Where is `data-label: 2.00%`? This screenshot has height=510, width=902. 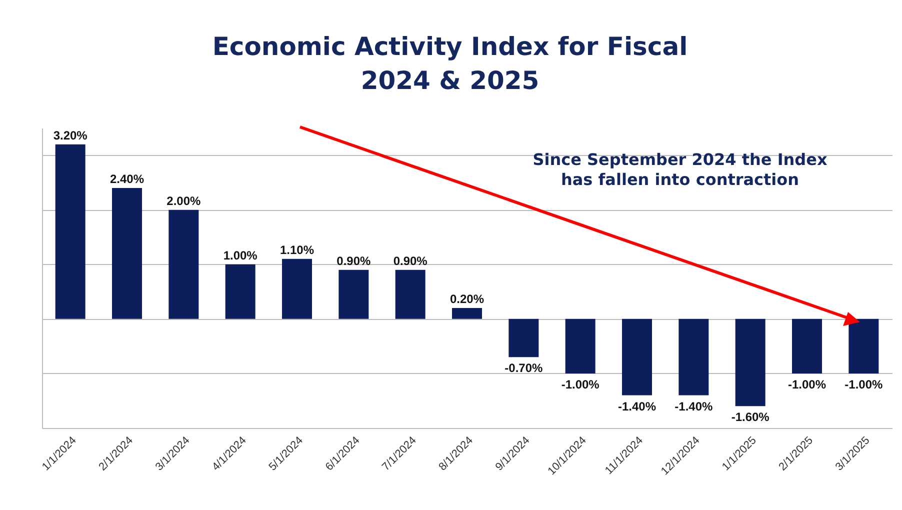 data-label: 2.00% is located at coordinates (184, 201).